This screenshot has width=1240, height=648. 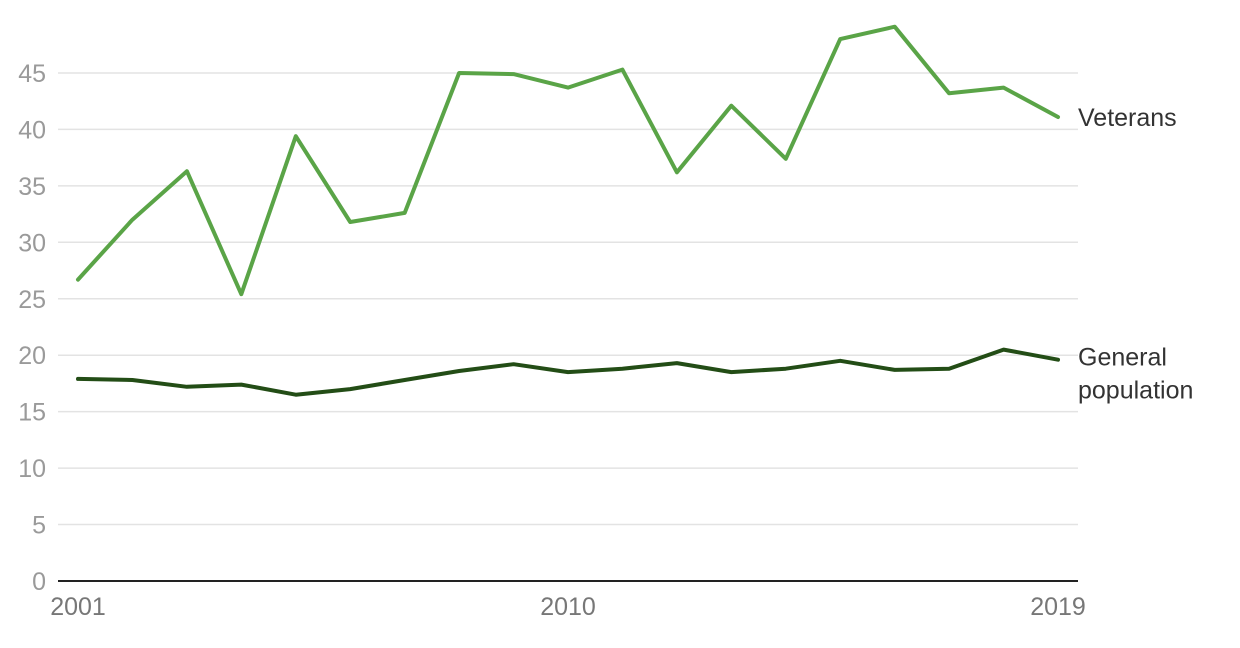 I want to click on y-tick-label: 25, so click(x=32, y=300).